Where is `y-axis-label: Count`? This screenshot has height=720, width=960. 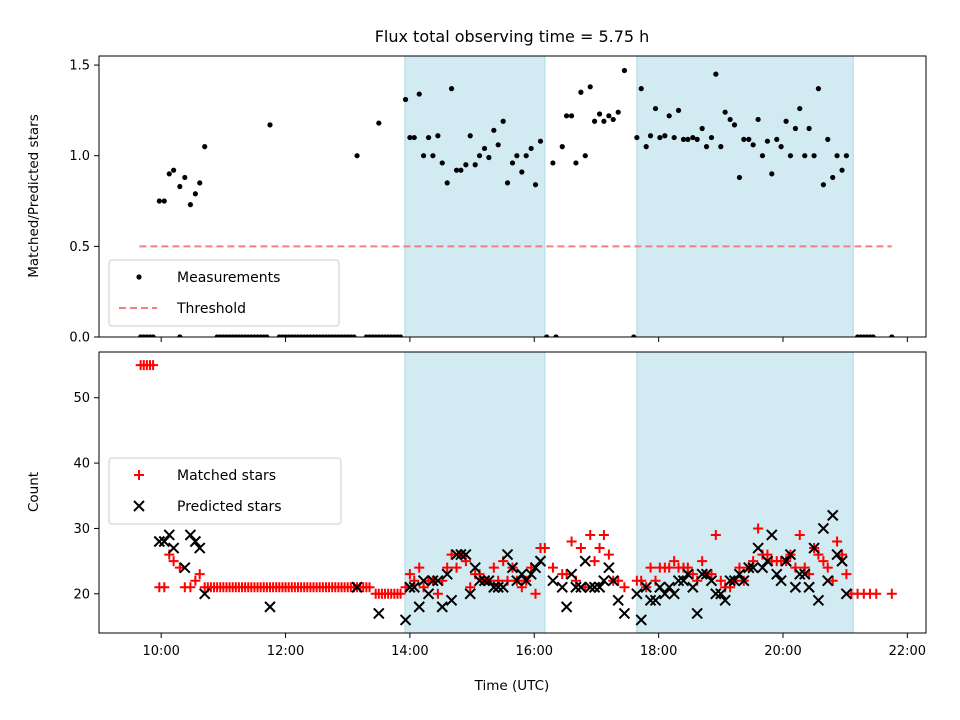 y-axis-label: Count is located at coordinates (34, 492).